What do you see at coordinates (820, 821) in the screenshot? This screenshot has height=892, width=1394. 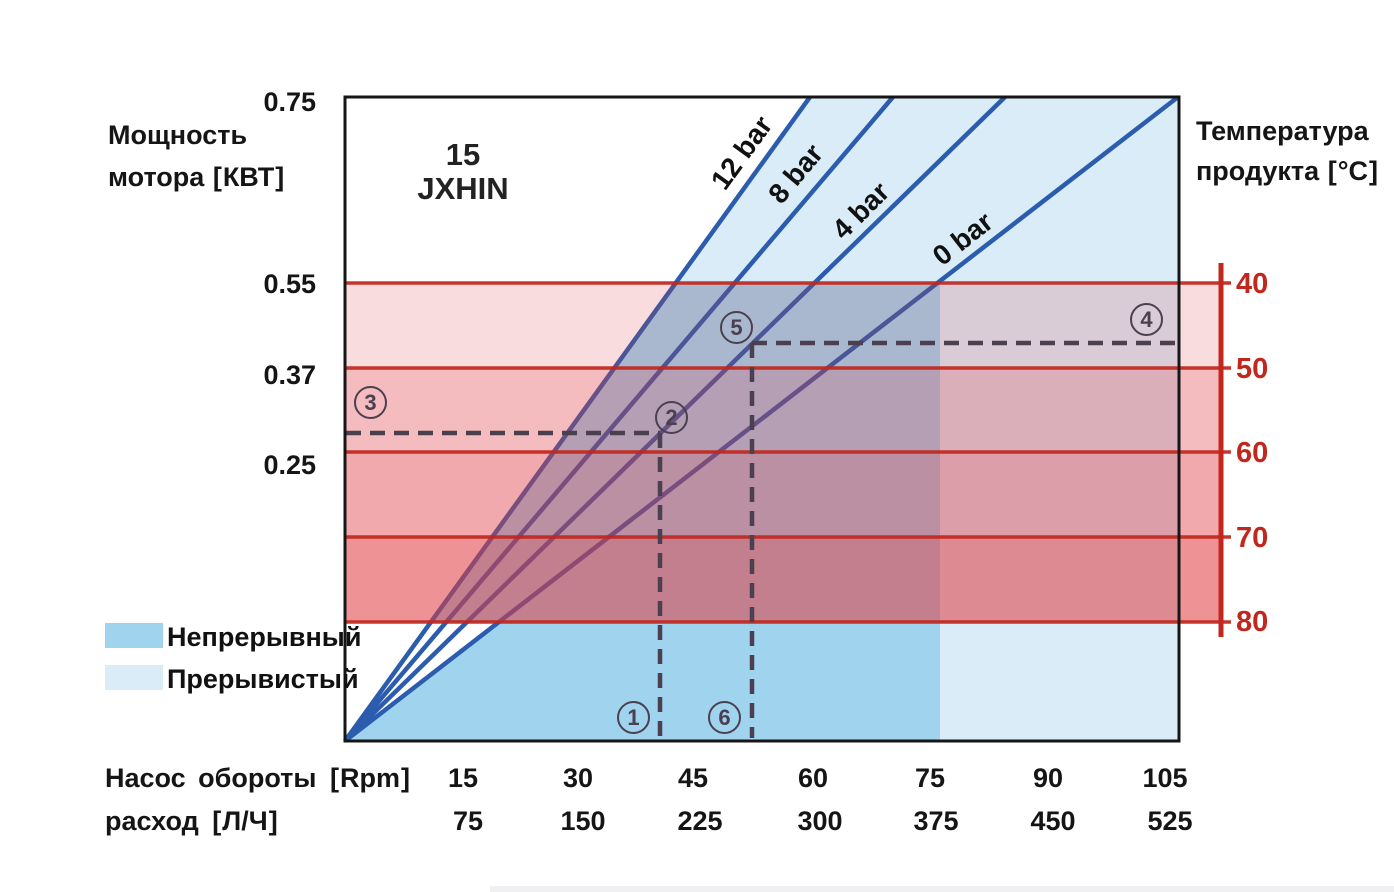 I see `flow-tick-300: 300` at bounding box center [820, 821].